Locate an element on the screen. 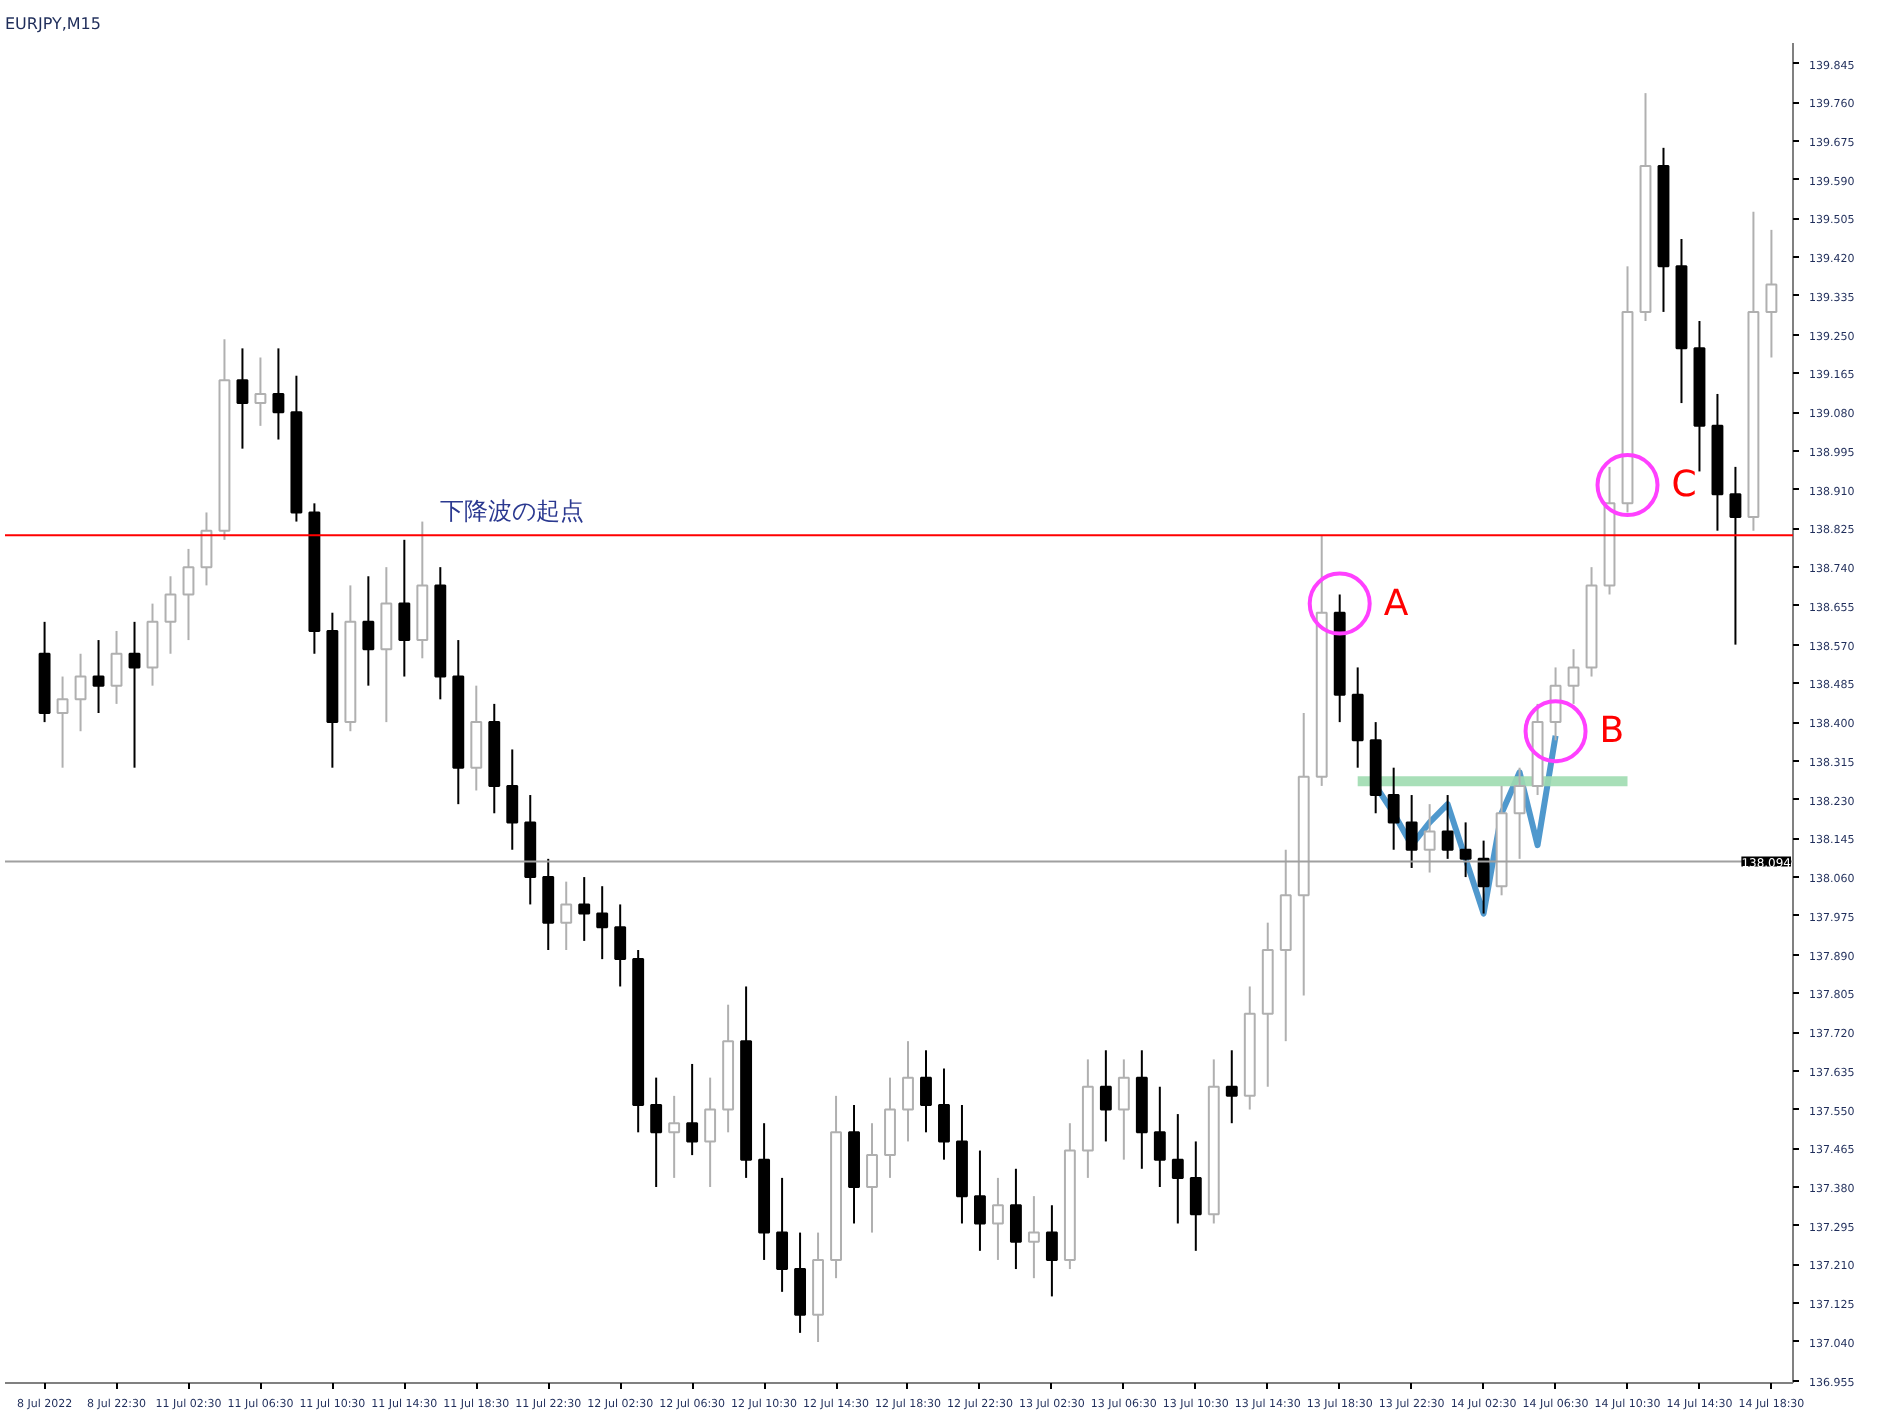 The image size is (1880, 1422). annotation: C is located at coordinates (1684, 485).